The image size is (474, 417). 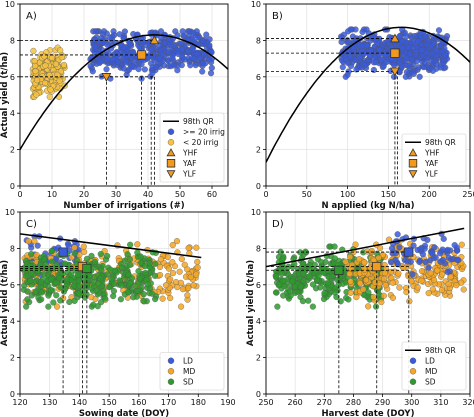 What do you see at coordinates (84, 194) in the screenshot?
I see `x-tick-label: 20` at bounding box center [84, 194].